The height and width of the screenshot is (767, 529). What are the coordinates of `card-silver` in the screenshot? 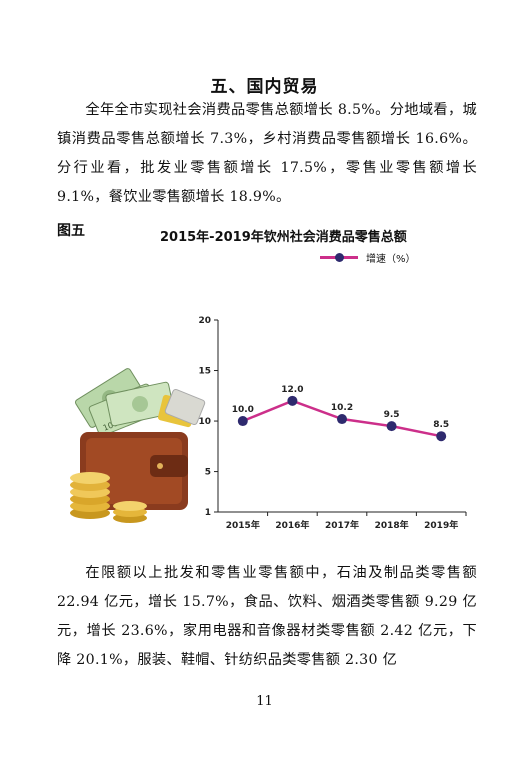 It's located at (185, 407).